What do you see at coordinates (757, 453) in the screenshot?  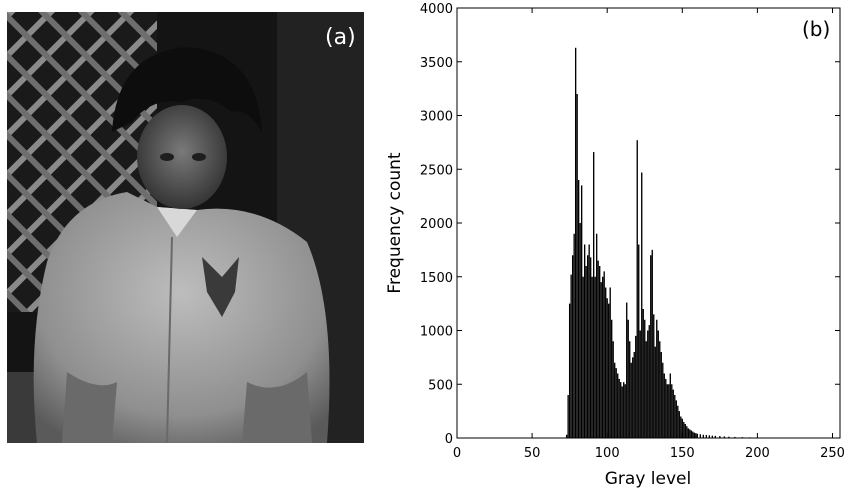 I see `x-tick-label: 200` at bounding box center [757, 453].